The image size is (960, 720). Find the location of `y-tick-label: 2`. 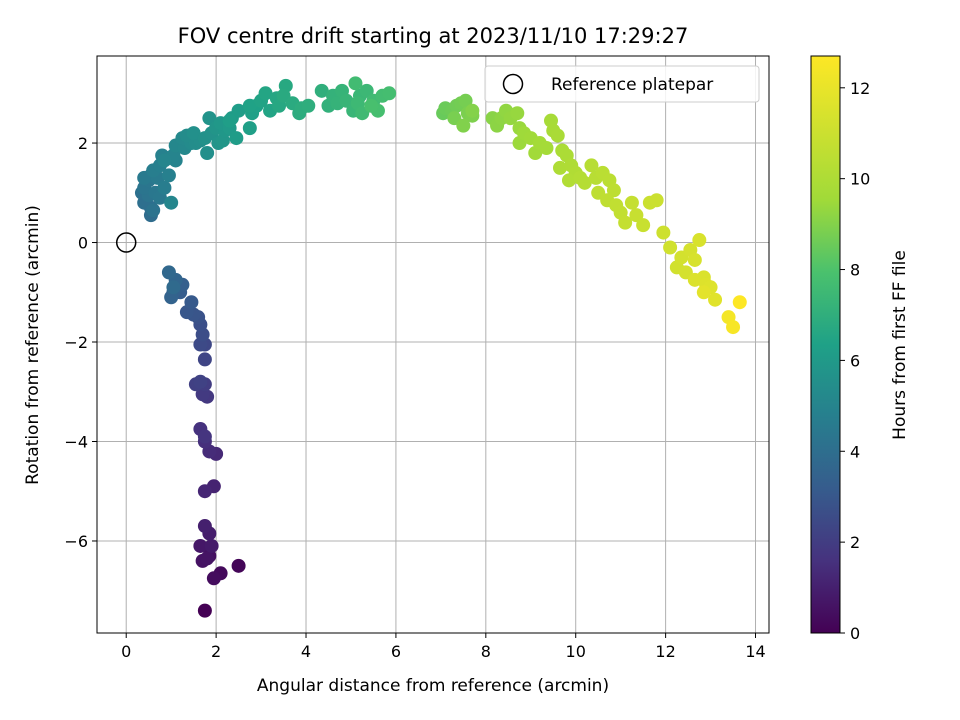

y-tick-label: 2 is located at coordinates (83, 143).